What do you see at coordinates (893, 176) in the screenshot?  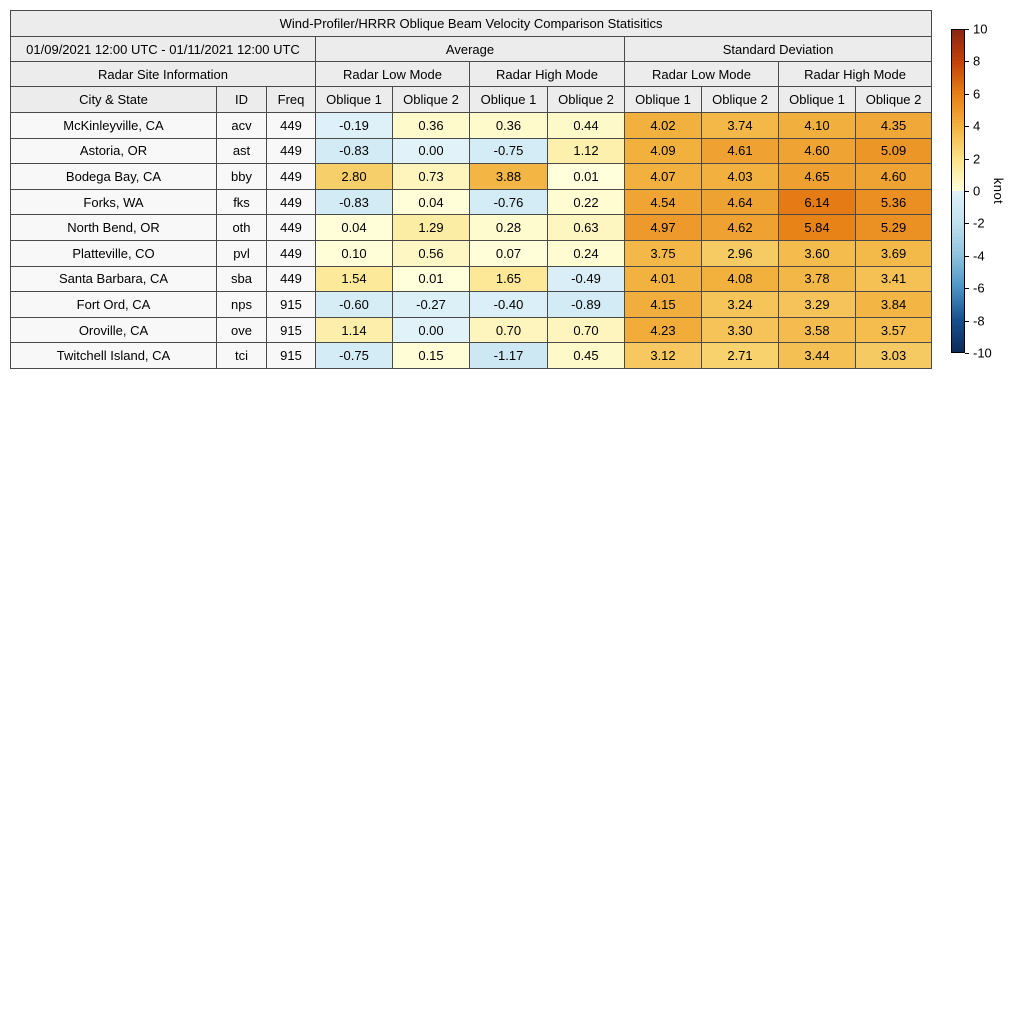 I see `value-cell: 4.60` at bounding box center [893, 176].